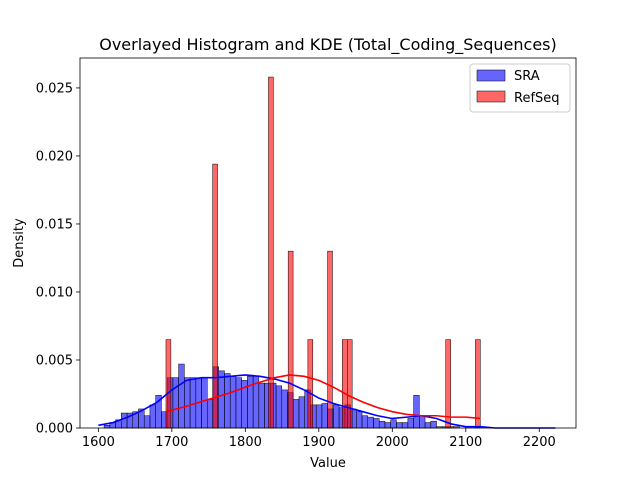 The image size is (640, 480). Describe the element at coordinates (318, 442) in the screenshot. I see `x-tick-label: 1900` at that location.